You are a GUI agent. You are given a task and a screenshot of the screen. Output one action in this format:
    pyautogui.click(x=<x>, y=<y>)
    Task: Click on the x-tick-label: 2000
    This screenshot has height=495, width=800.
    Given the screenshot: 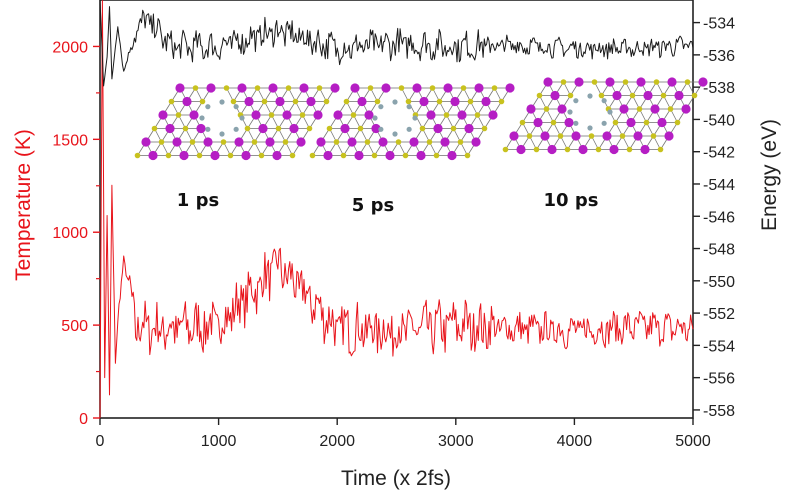 What is the action you would take?
    pyautogui.click(x=337, y=441)
    